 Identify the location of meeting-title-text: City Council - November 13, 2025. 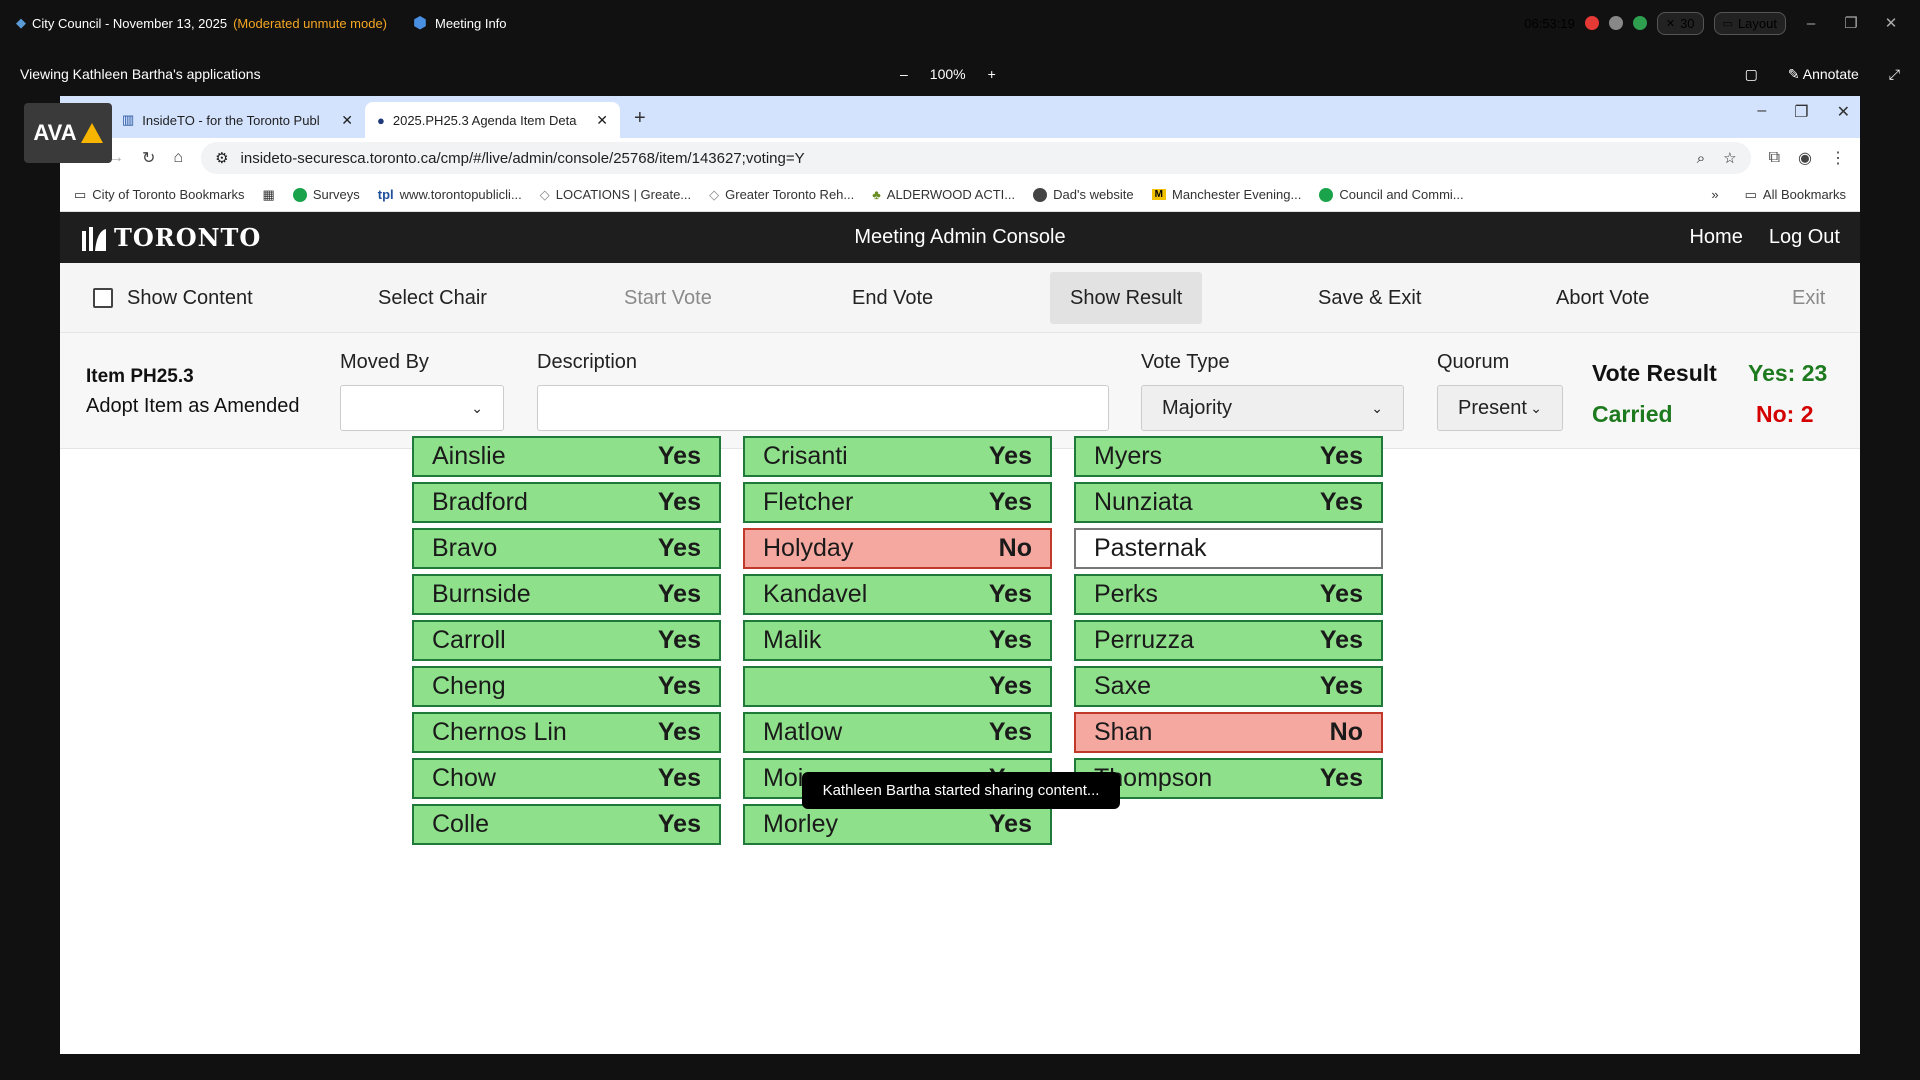
(130, 23).